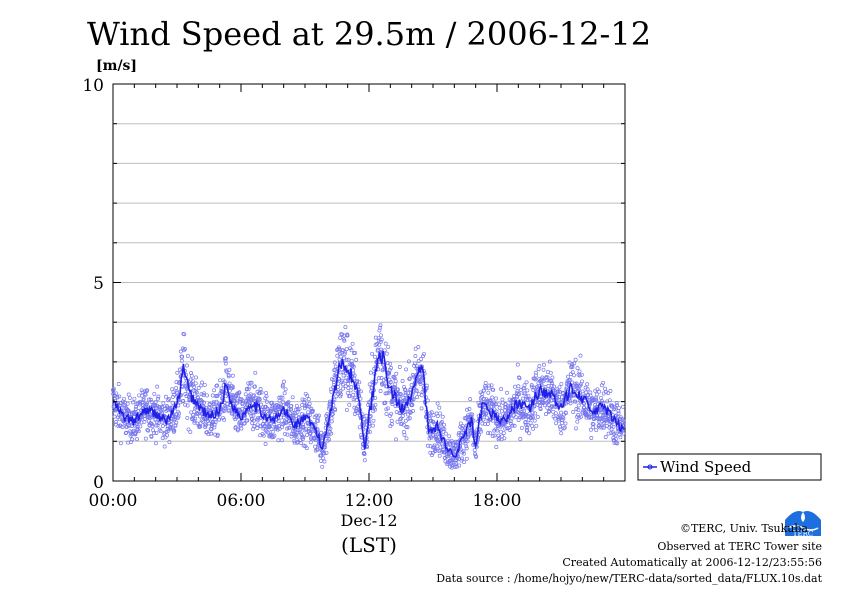 This screenshot has width=842, height=599. I want to click on footer-observed: Observed at TERC Tower site, so click(739, 546).